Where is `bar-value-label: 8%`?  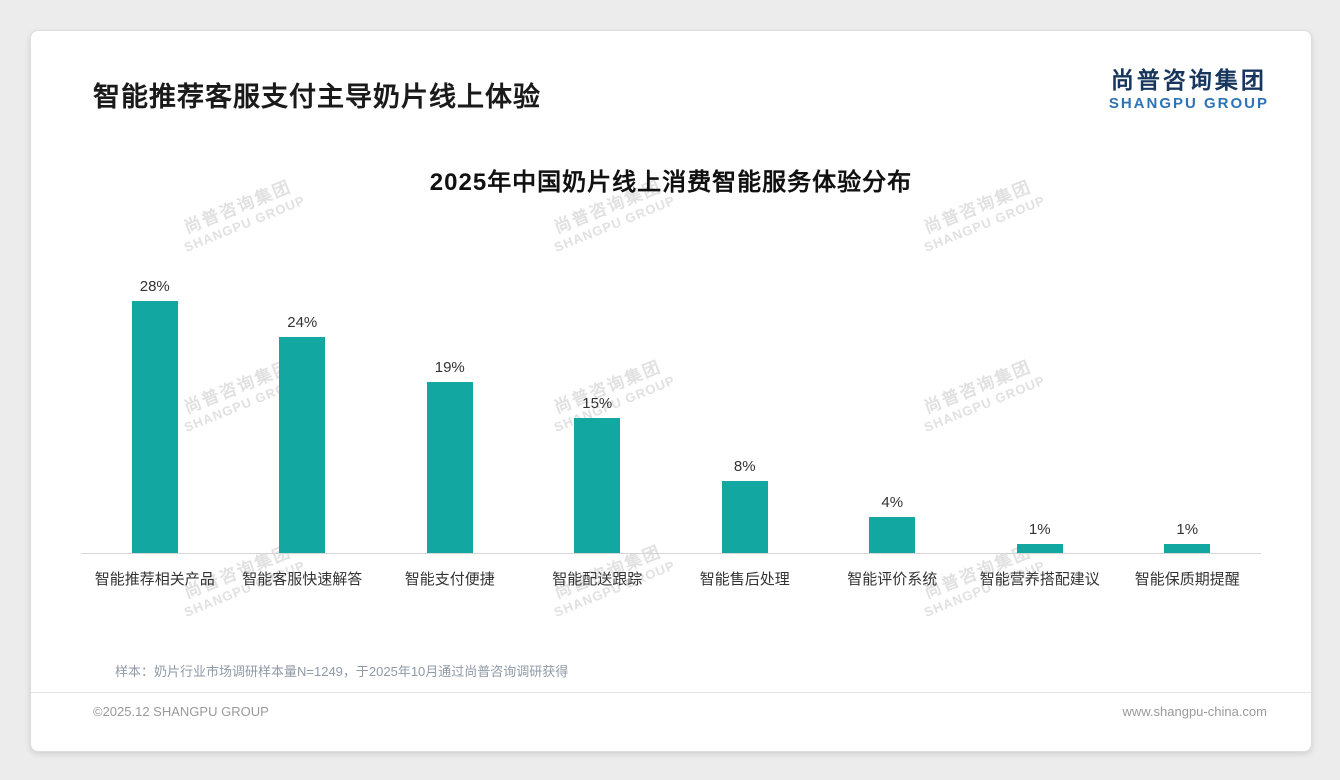
bar-value-label: 8% is located at coordinates (744, 466).